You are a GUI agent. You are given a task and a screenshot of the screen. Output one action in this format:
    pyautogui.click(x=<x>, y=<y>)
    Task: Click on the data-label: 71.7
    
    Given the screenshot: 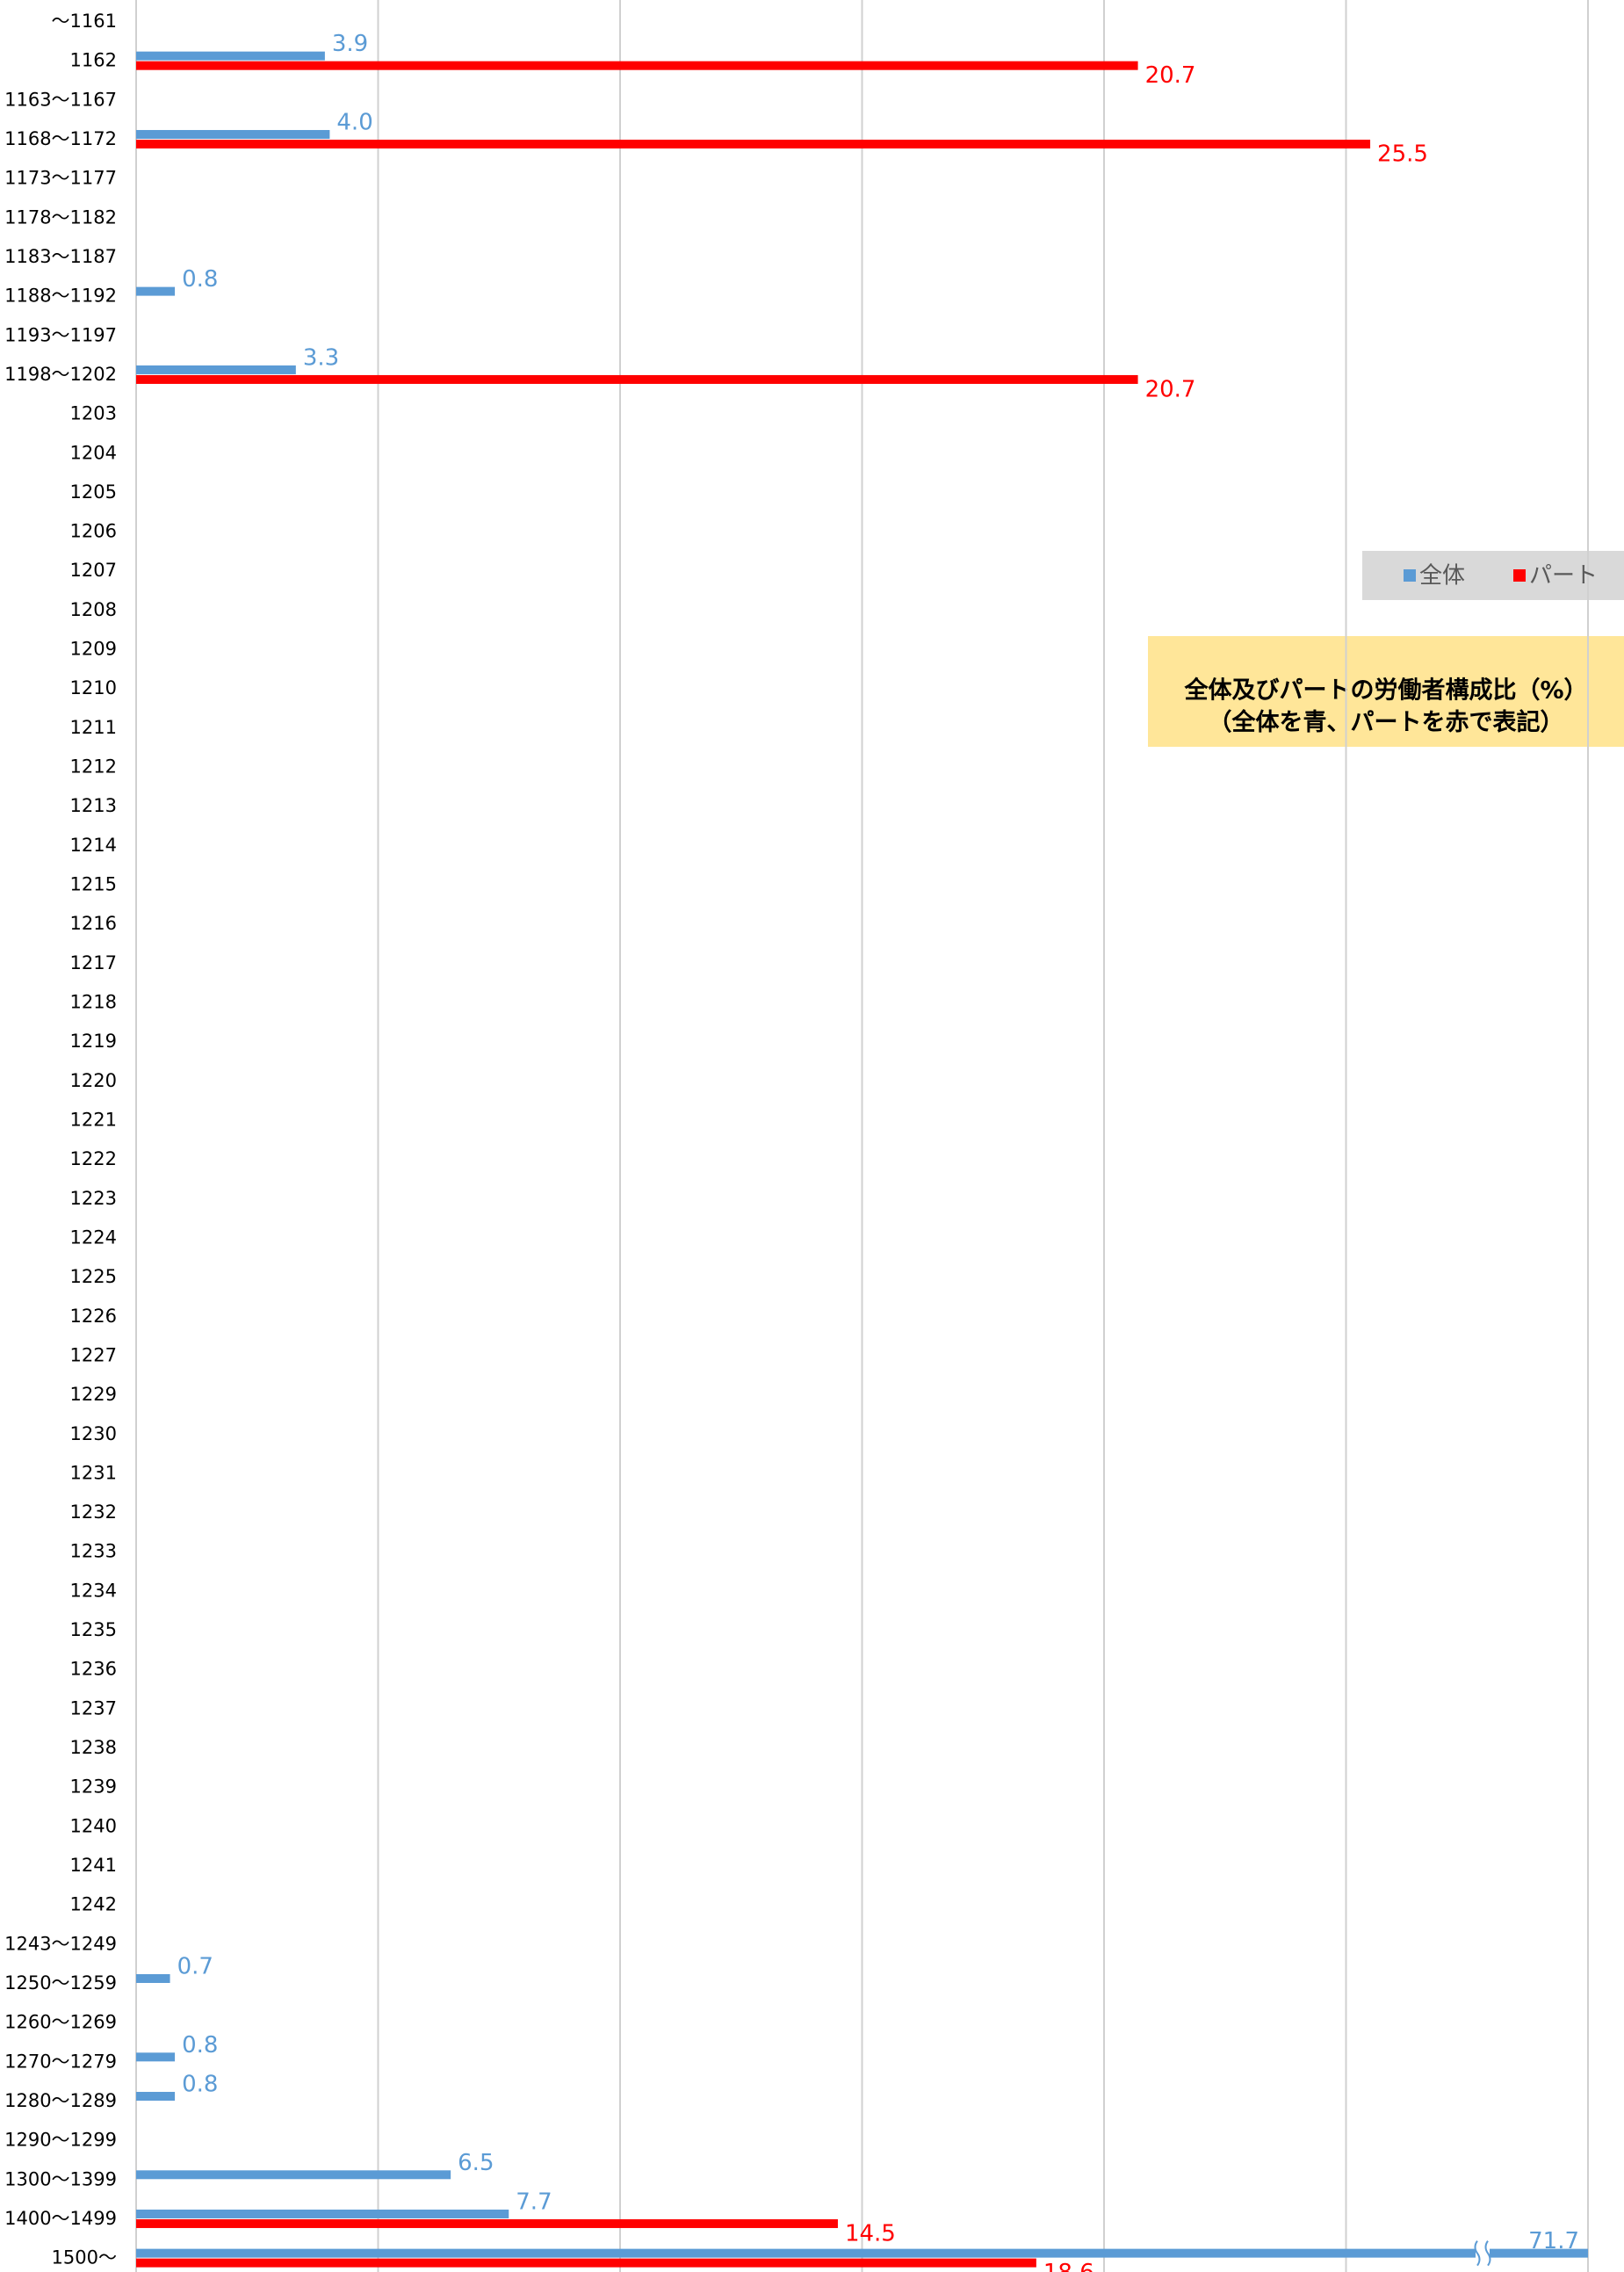 What is the action you would take?
    pyautogui.click(x=1554, y=2241)
    